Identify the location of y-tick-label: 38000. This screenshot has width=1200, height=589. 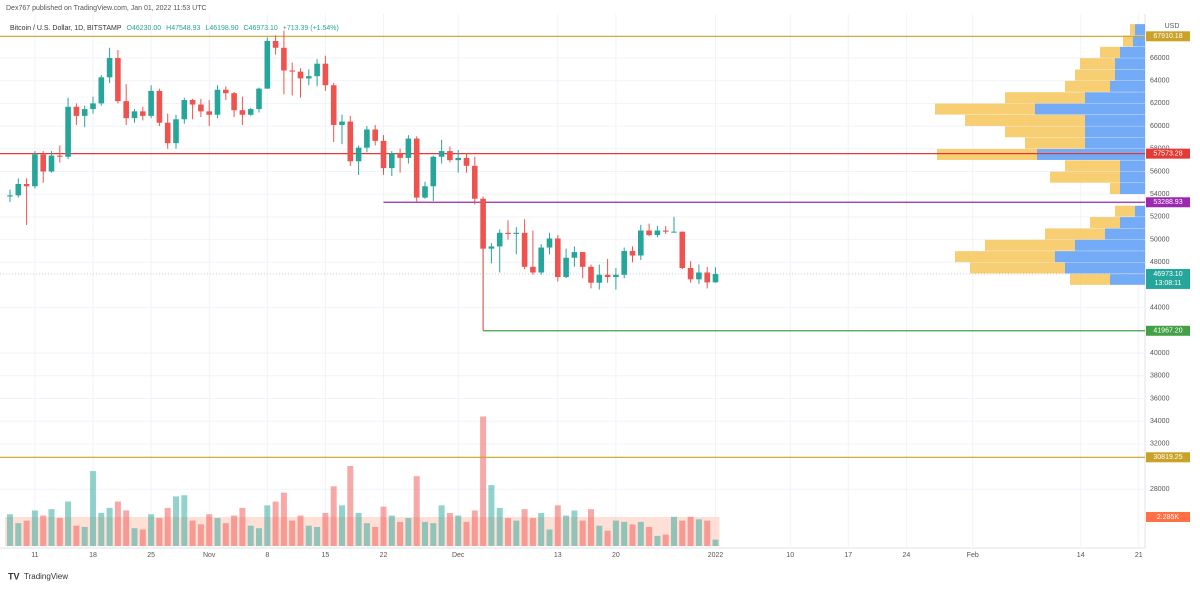
(1160, 376).